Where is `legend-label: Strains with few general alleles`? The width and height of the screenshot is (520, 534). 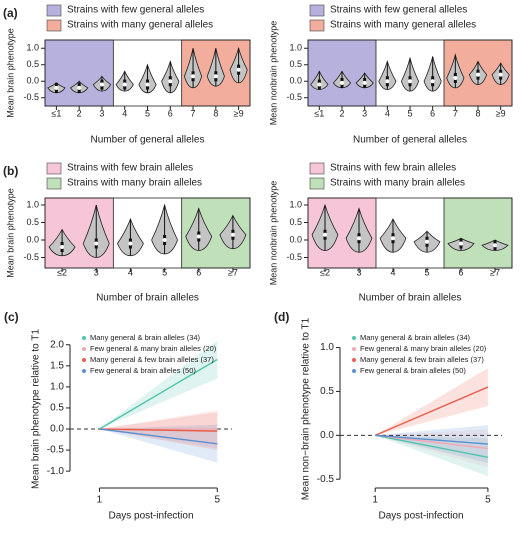 legend-label: Strains with few general alleles is located at coordinates (135, 10).